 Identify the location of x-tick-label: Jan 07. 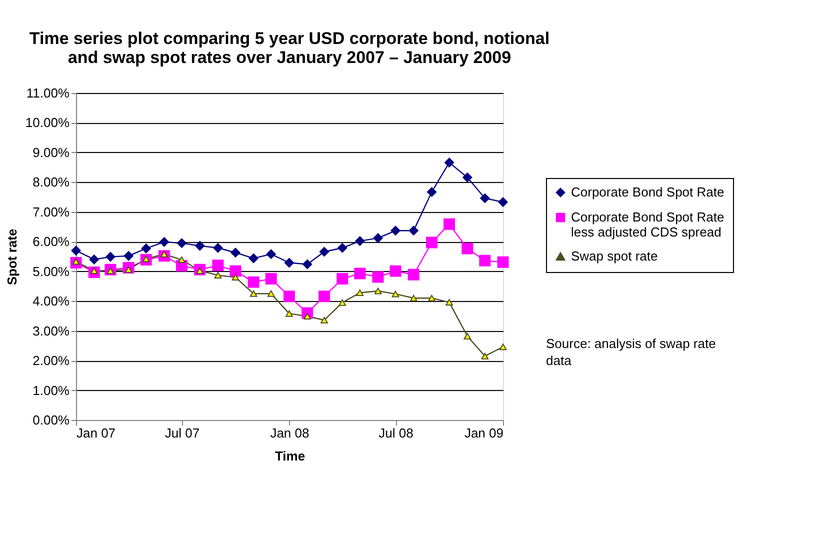
(96, 433).